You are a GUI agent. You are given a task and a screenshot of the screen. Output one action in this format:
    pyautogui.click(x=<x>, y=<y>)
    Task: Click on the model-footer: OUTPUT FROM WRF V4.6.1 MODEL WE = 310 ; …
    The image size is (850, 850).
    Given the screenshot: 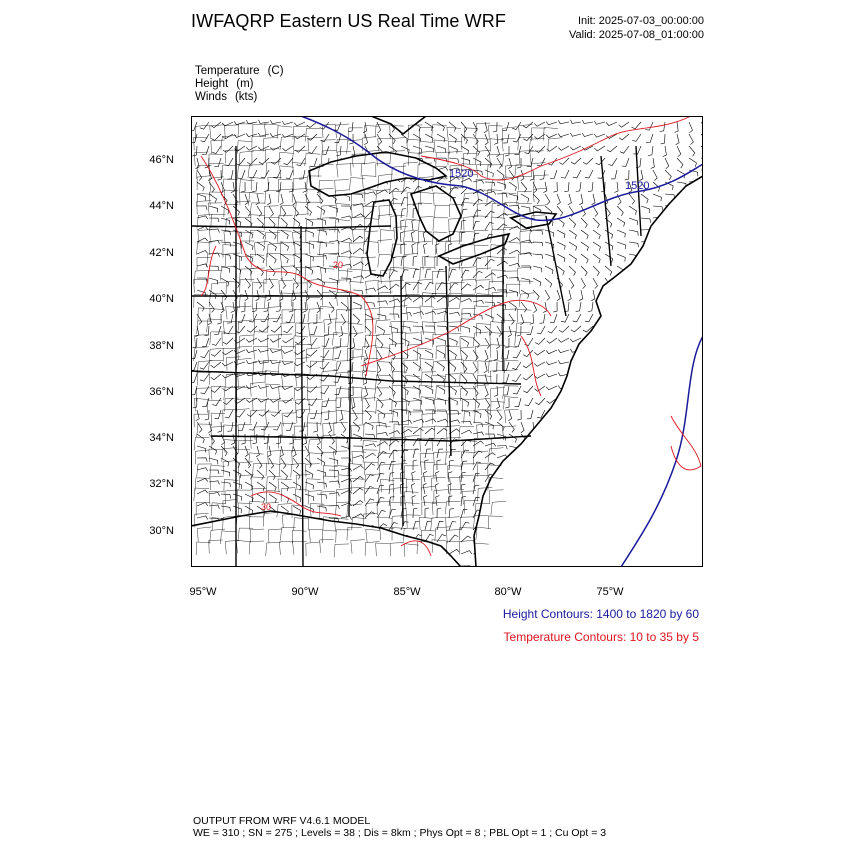 What is the action you would take?
    pyautogui.click(x=399, y=827)
    